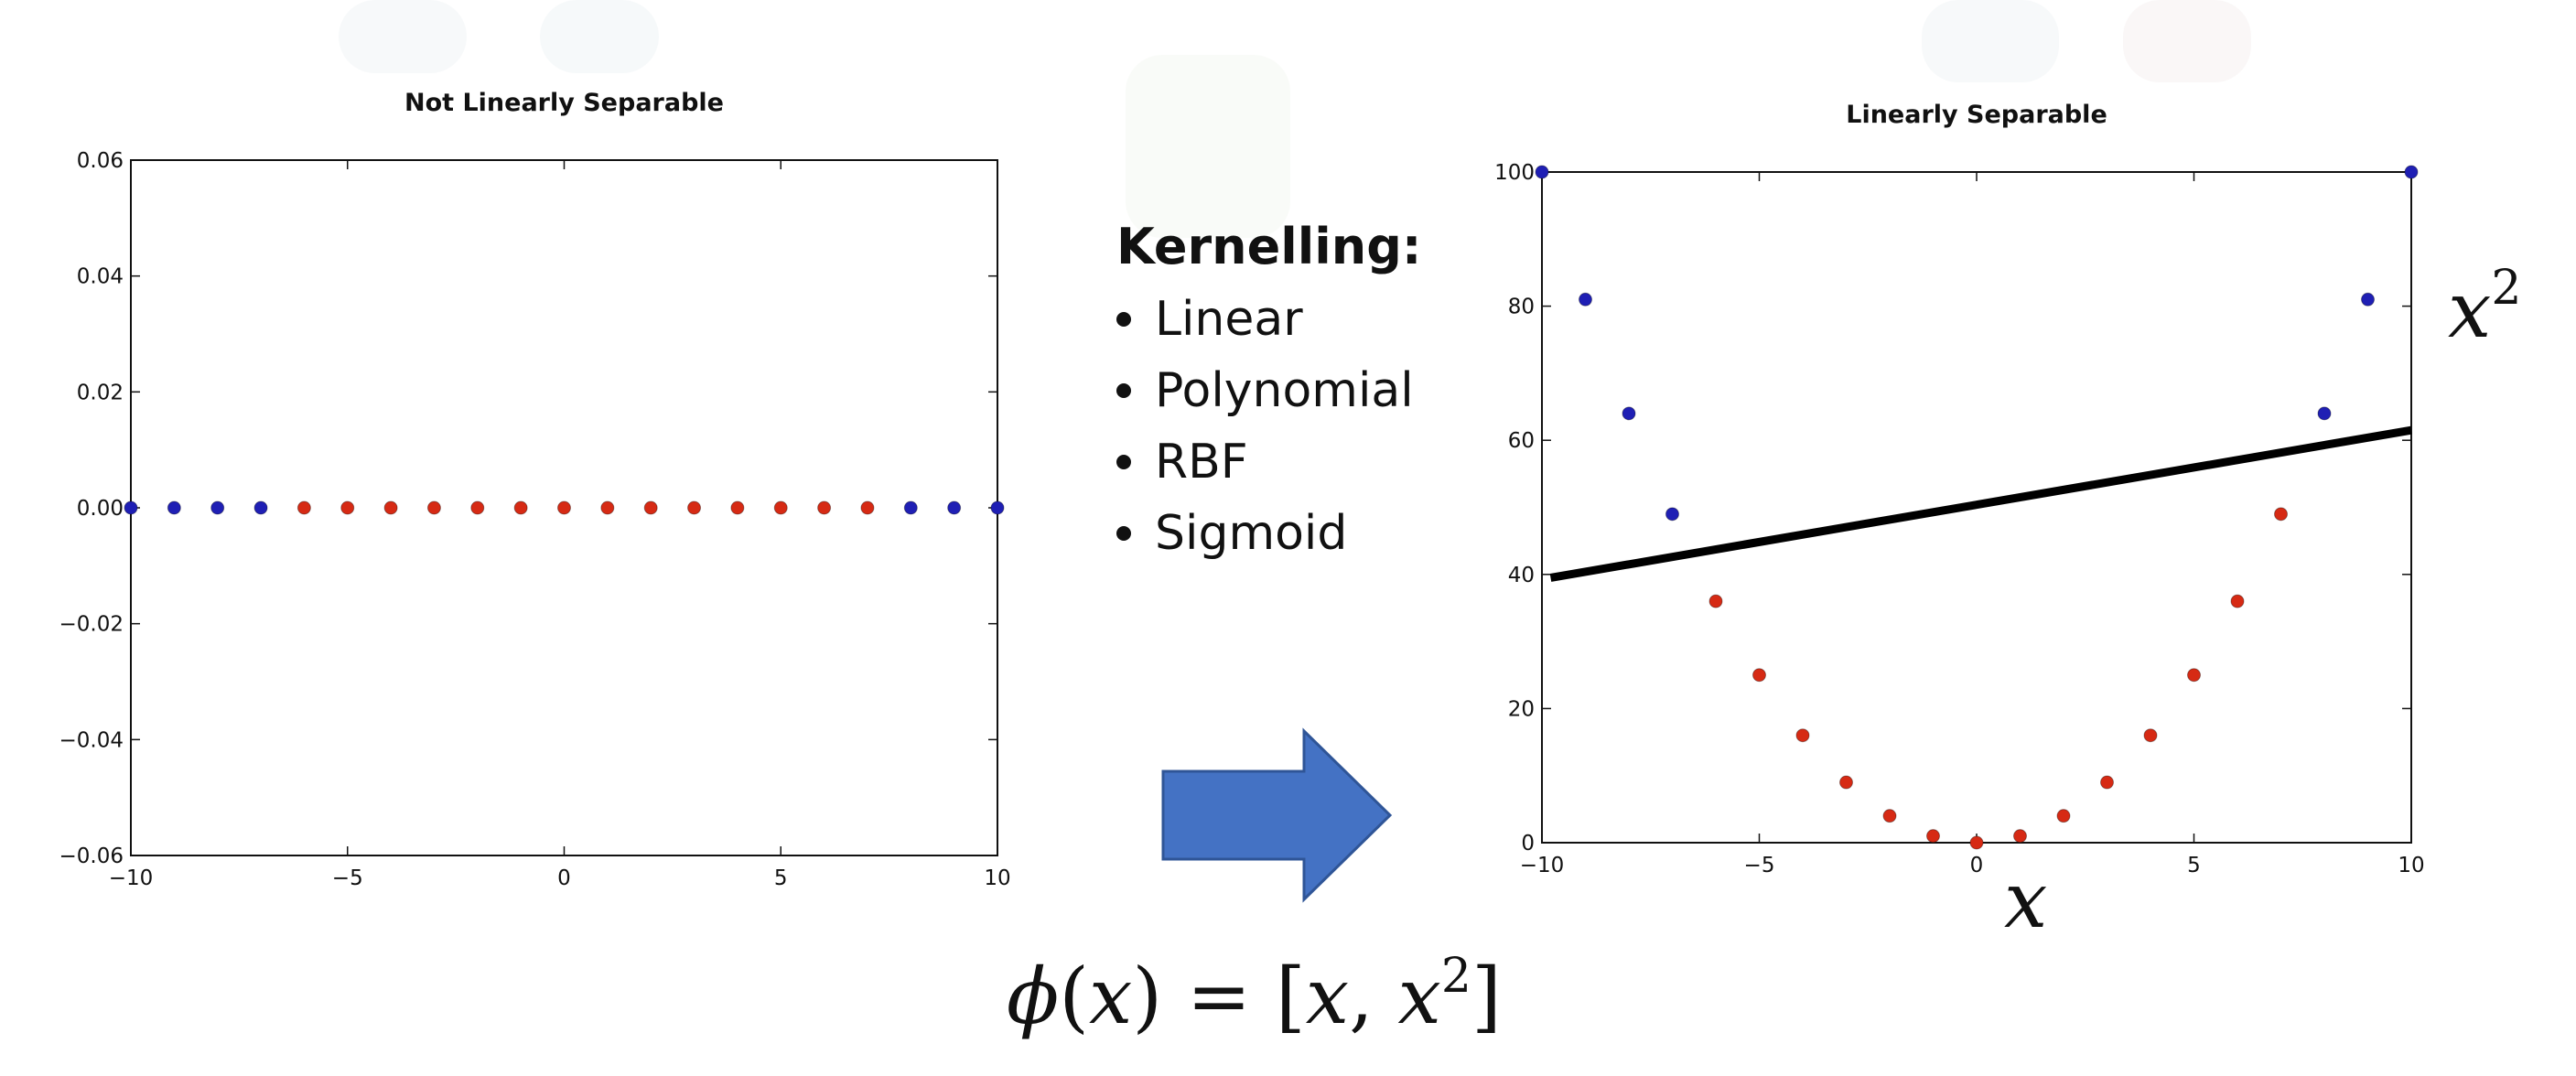 The width and height of the screenshot is (2576, 1076). I want to click on kernel-item-linear: Linear, so click(1265, 319).